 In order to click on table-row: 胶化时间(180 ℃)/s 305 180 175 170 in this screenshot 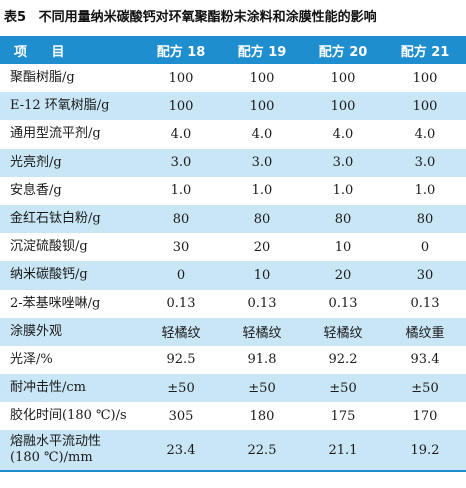, I will do `click(233, 416)`.